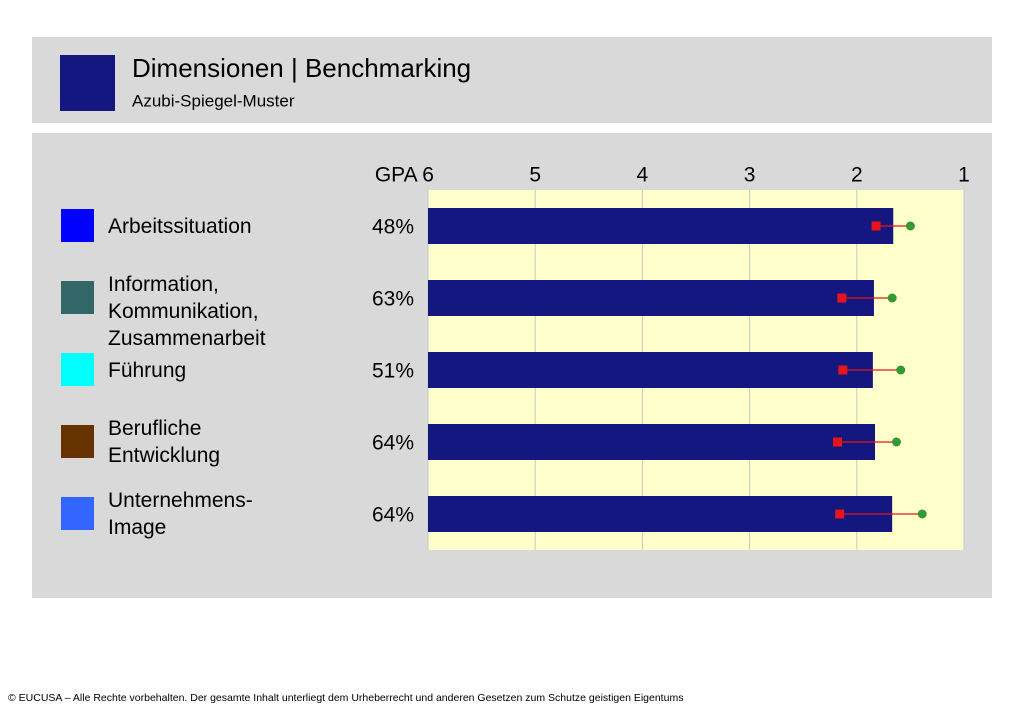  I want to click on percentage-label: 48%, so click(393, 227).